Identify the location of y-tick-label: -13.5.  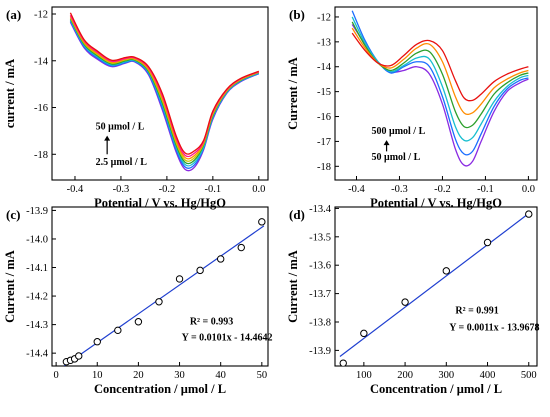
(320, 237).